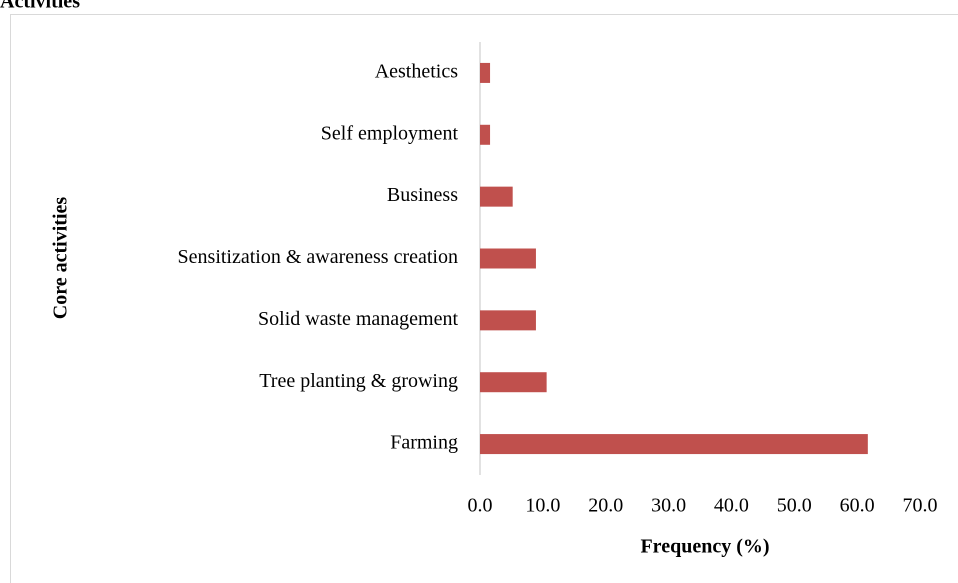 This screenshot has width=958, height=583. What do you see at coordinates (358, 381) in the screenshot?
I see `y-tick-label: Tree planting & growing` at bounding box center [358, 381].